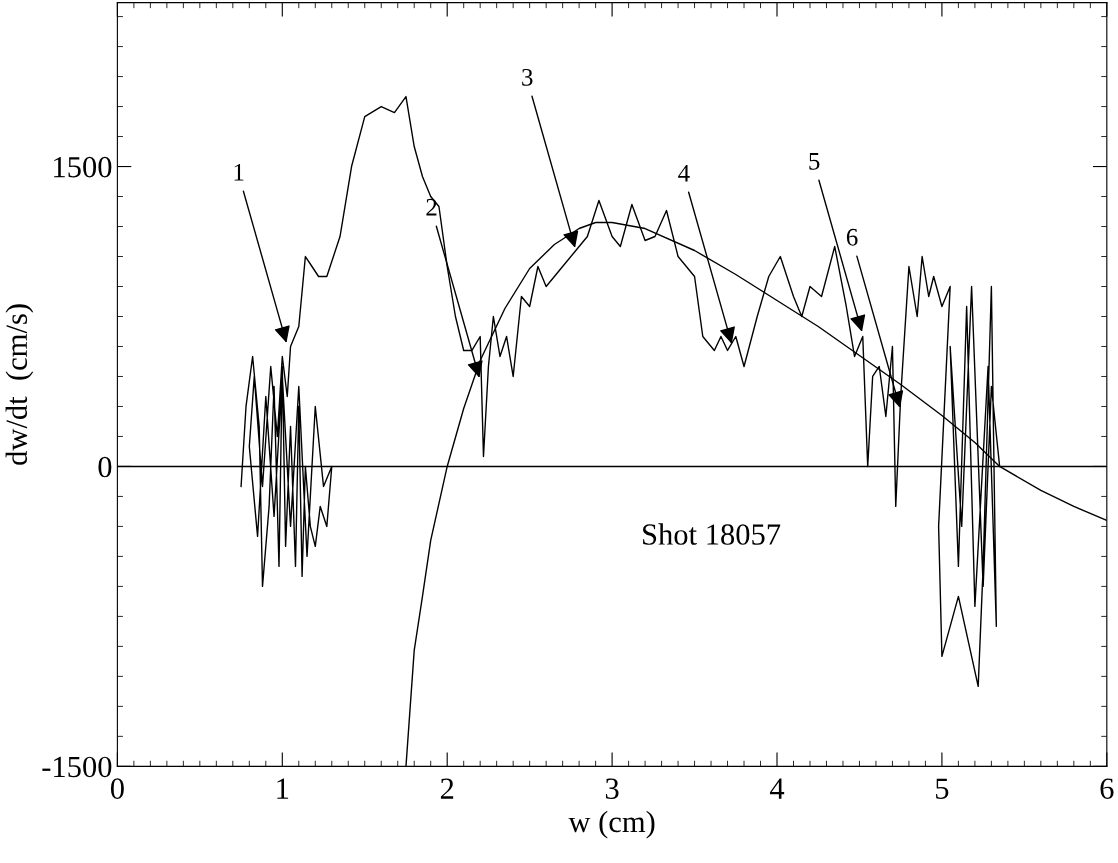  I want to click on annotation: 4, so click(684, 173).